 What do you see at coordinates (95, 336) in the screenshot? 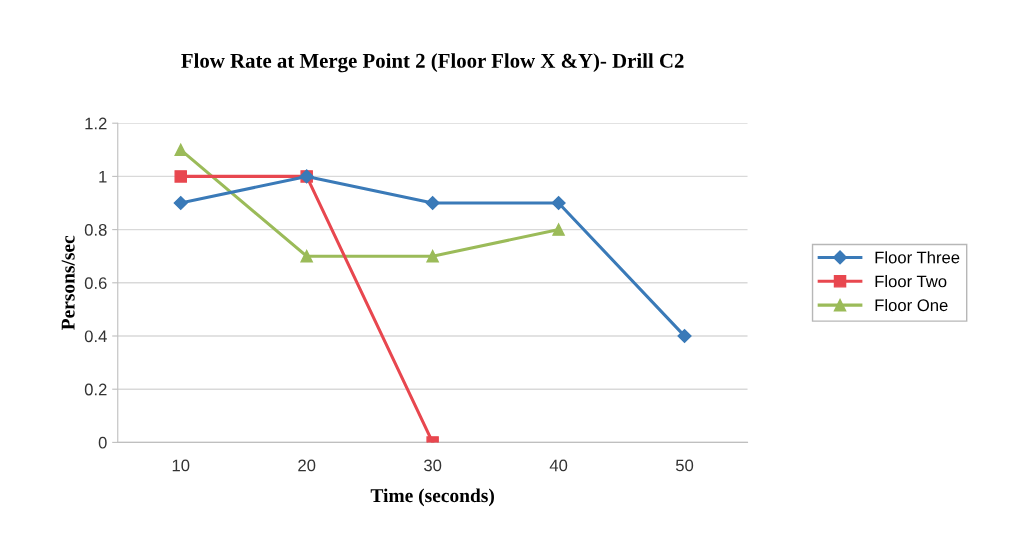
I see `y-tick-label: 0.4` at bounding box center [95, 336].